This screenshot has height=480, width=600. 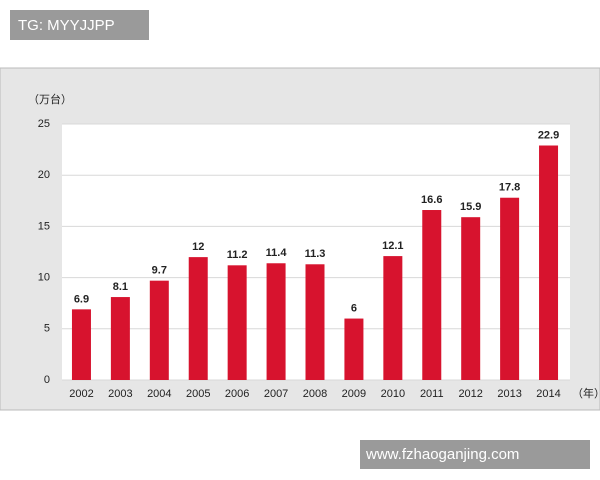 I want to click on x-tick-label: 2010, so click(x=393, y=394).